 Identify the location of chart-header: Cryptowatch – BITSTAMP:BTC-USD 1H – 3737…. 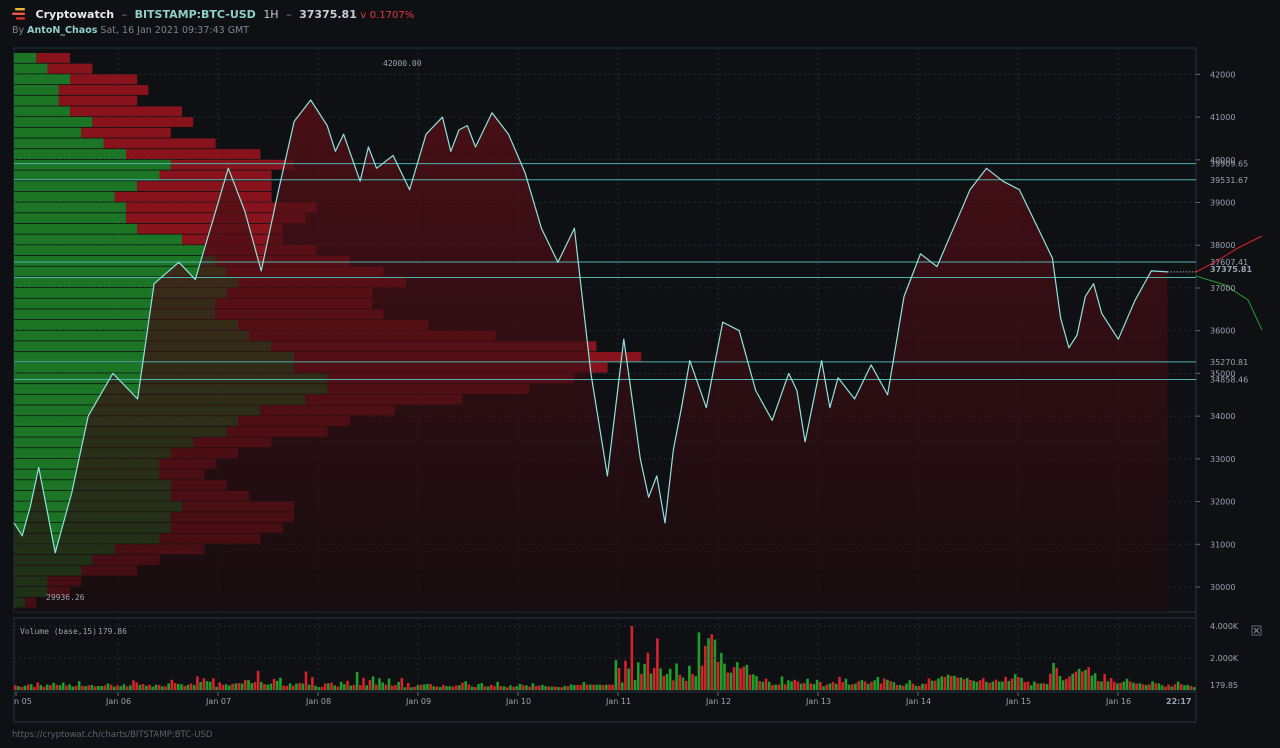
(637, 23).